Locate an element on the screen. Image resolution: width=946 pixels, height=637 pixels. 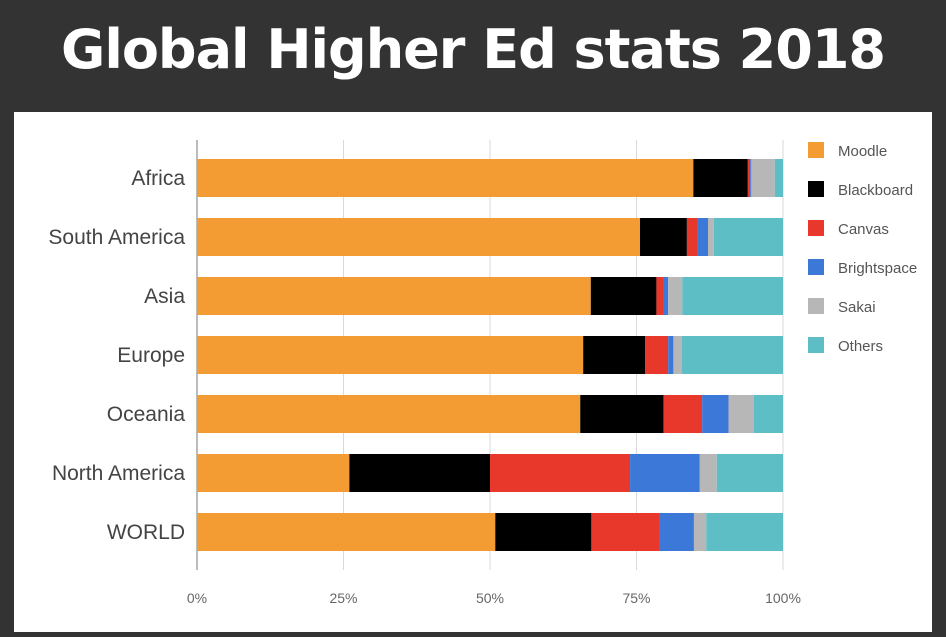
category-label: Asia is located at coordinates (164, 296).